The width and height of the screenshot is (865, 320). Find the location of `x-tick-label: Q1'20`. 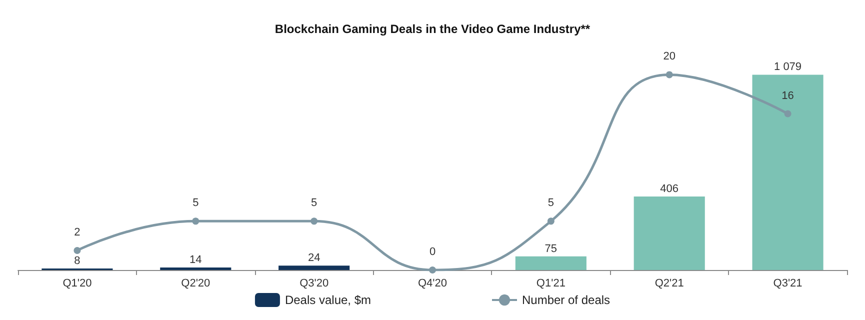

x-tick-label: Q1'20 is located at coordinates (77, 284).